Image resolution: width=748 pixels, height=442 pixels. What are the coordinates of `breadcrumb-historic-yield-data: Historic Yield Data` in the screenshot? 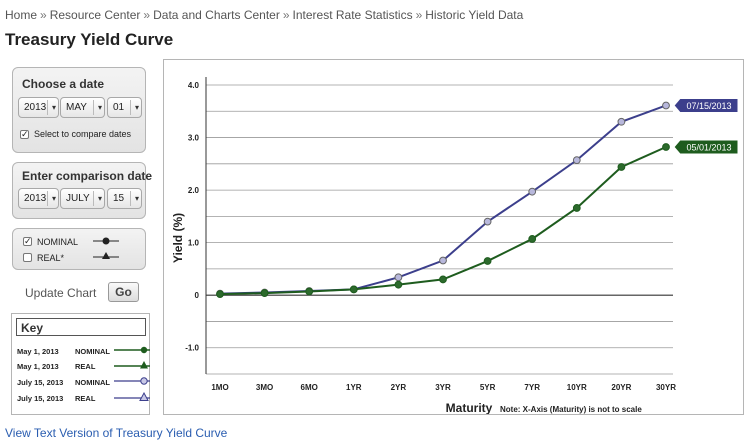 It's located at (474, 15).